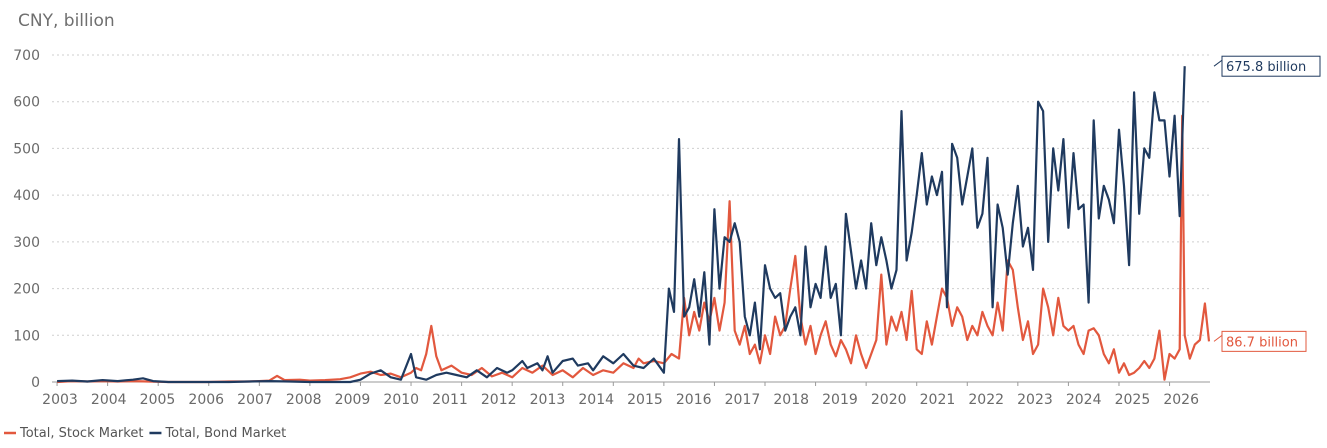 This screenshot has height=448, width=1327. What do you see at coordinates (596, 400) in the screenshot?
I see `x-tick-label: 2014` at bounding box center [596, 400].